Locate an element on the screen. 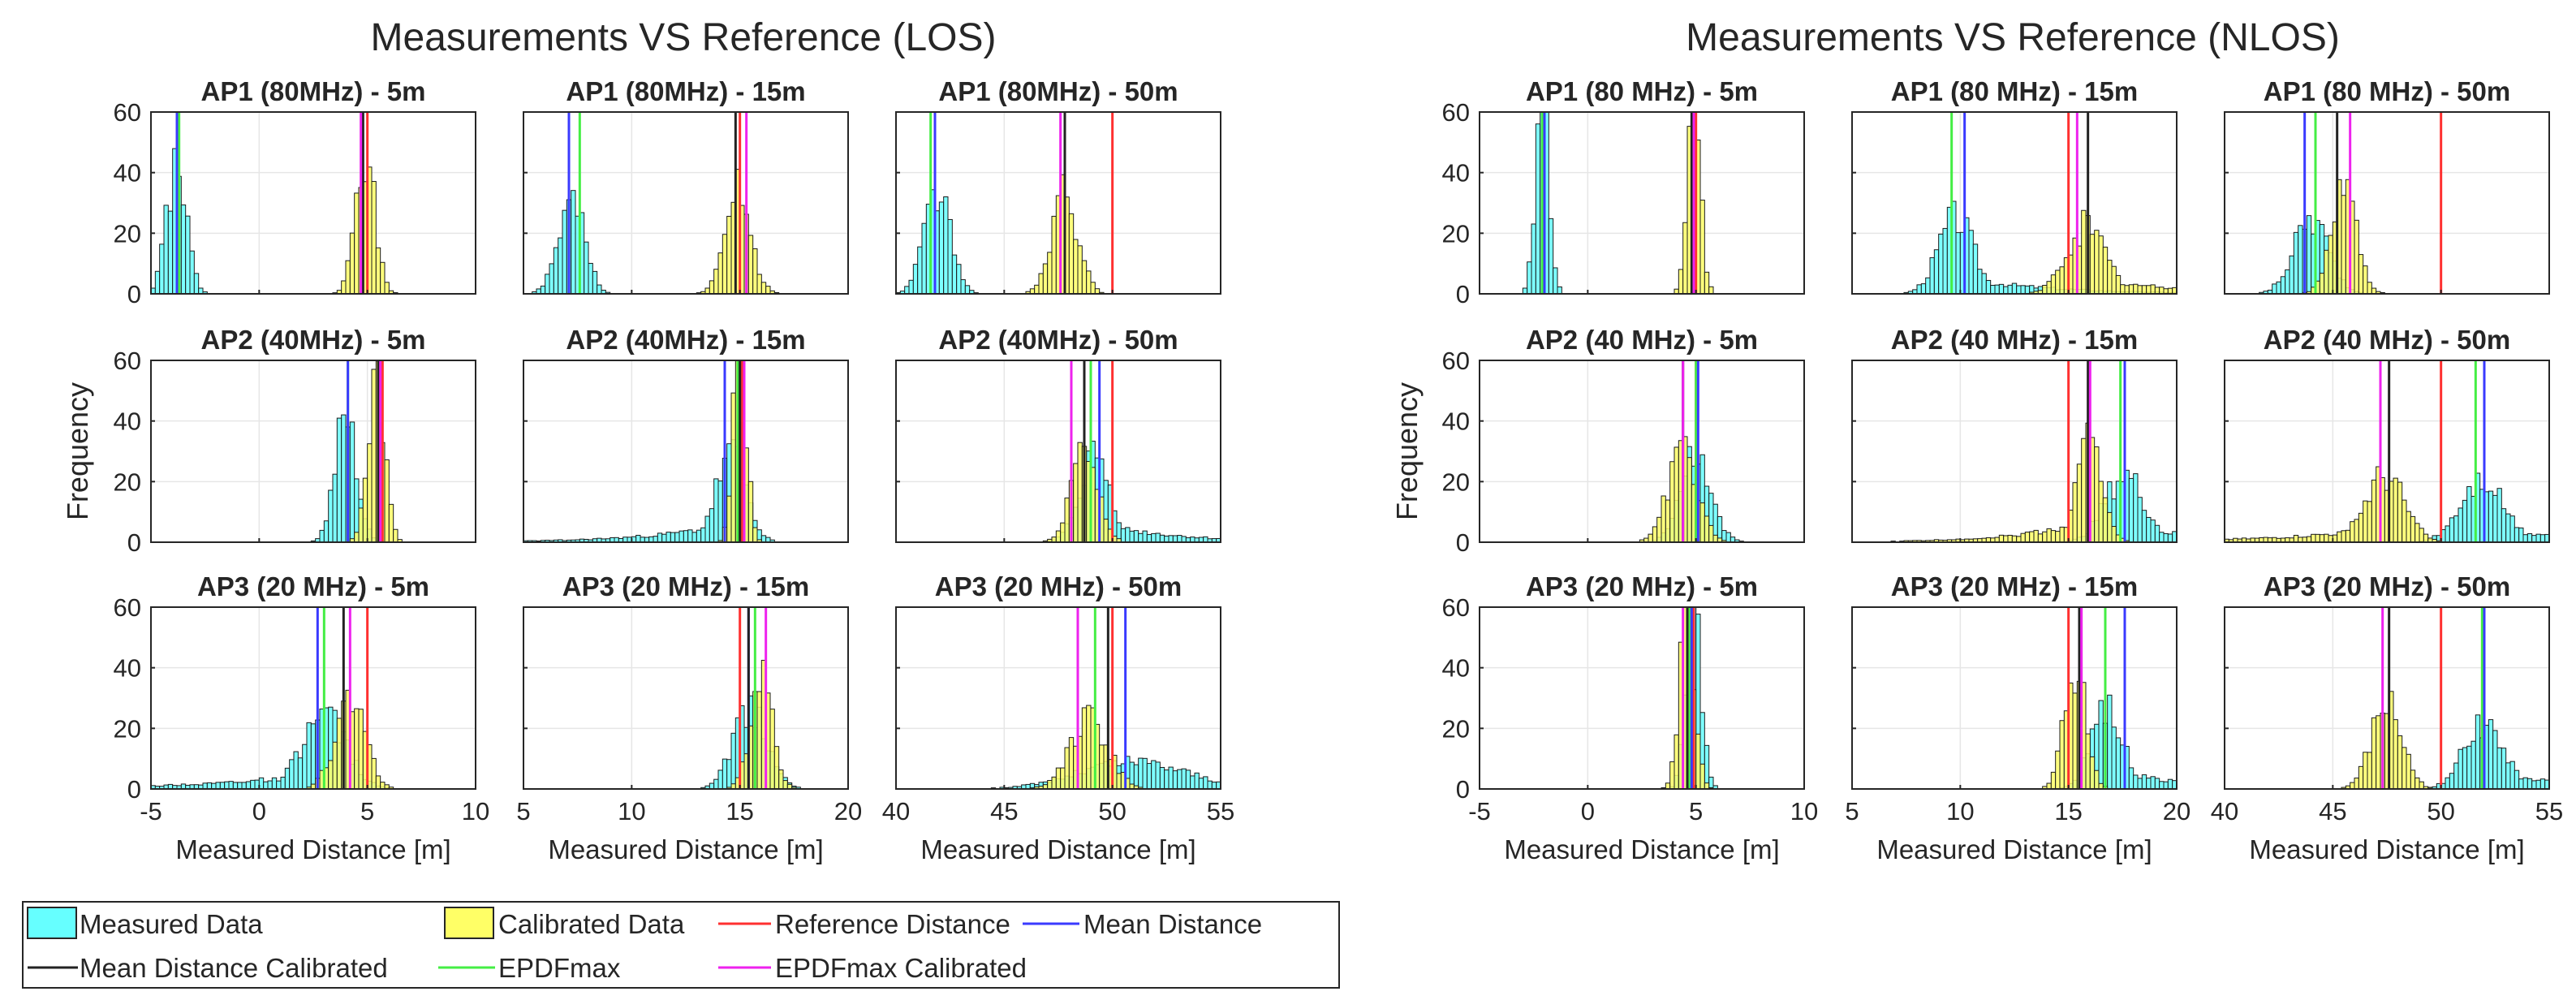 The image size is (2576, 1000). subplot: AP2 (40 MHz) - 15m is located at coordinates (2015, 434).